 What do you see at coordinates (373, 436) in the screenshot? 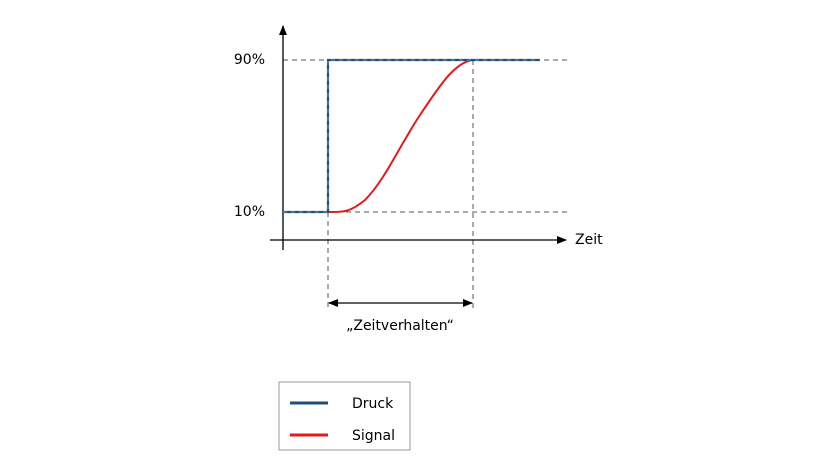
I see `legend-label: Signal` at bounding box center [373, 436].